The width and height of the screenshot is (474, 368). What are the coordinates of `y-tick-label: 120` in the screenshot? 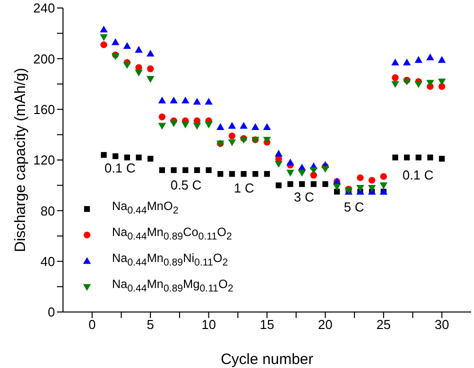 It's located at (44, 160).